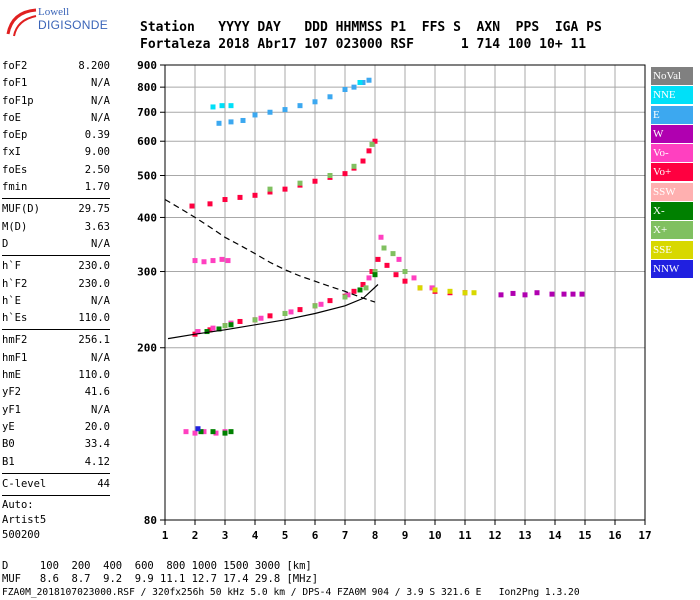 This screenshot has width=700, height=600. Describe the element at coordinates (15, 340) in the screenshot. I see `param-label: hmF2` at that location.